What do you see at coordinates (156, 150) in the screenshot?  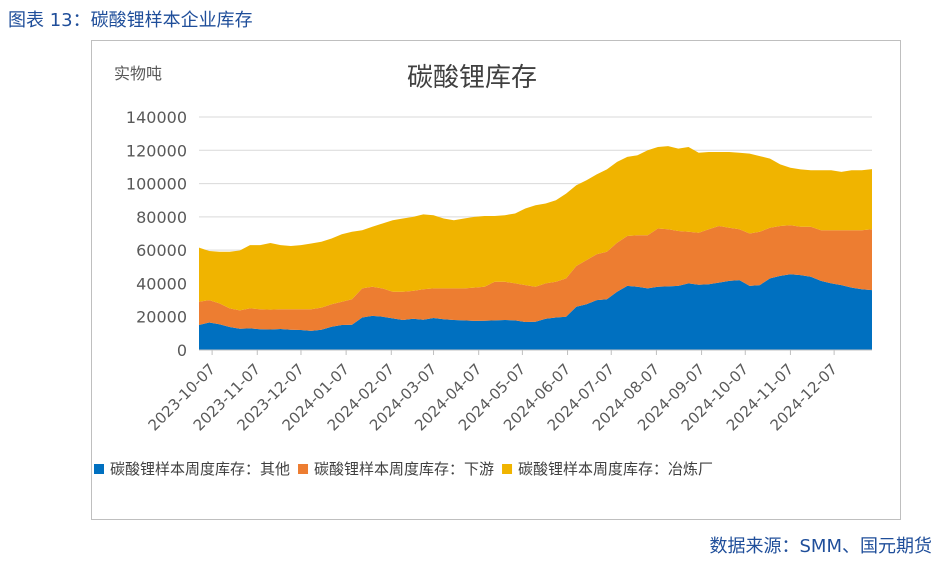 I see `y-tick-label: 120000` at bounding box center [156, 150].